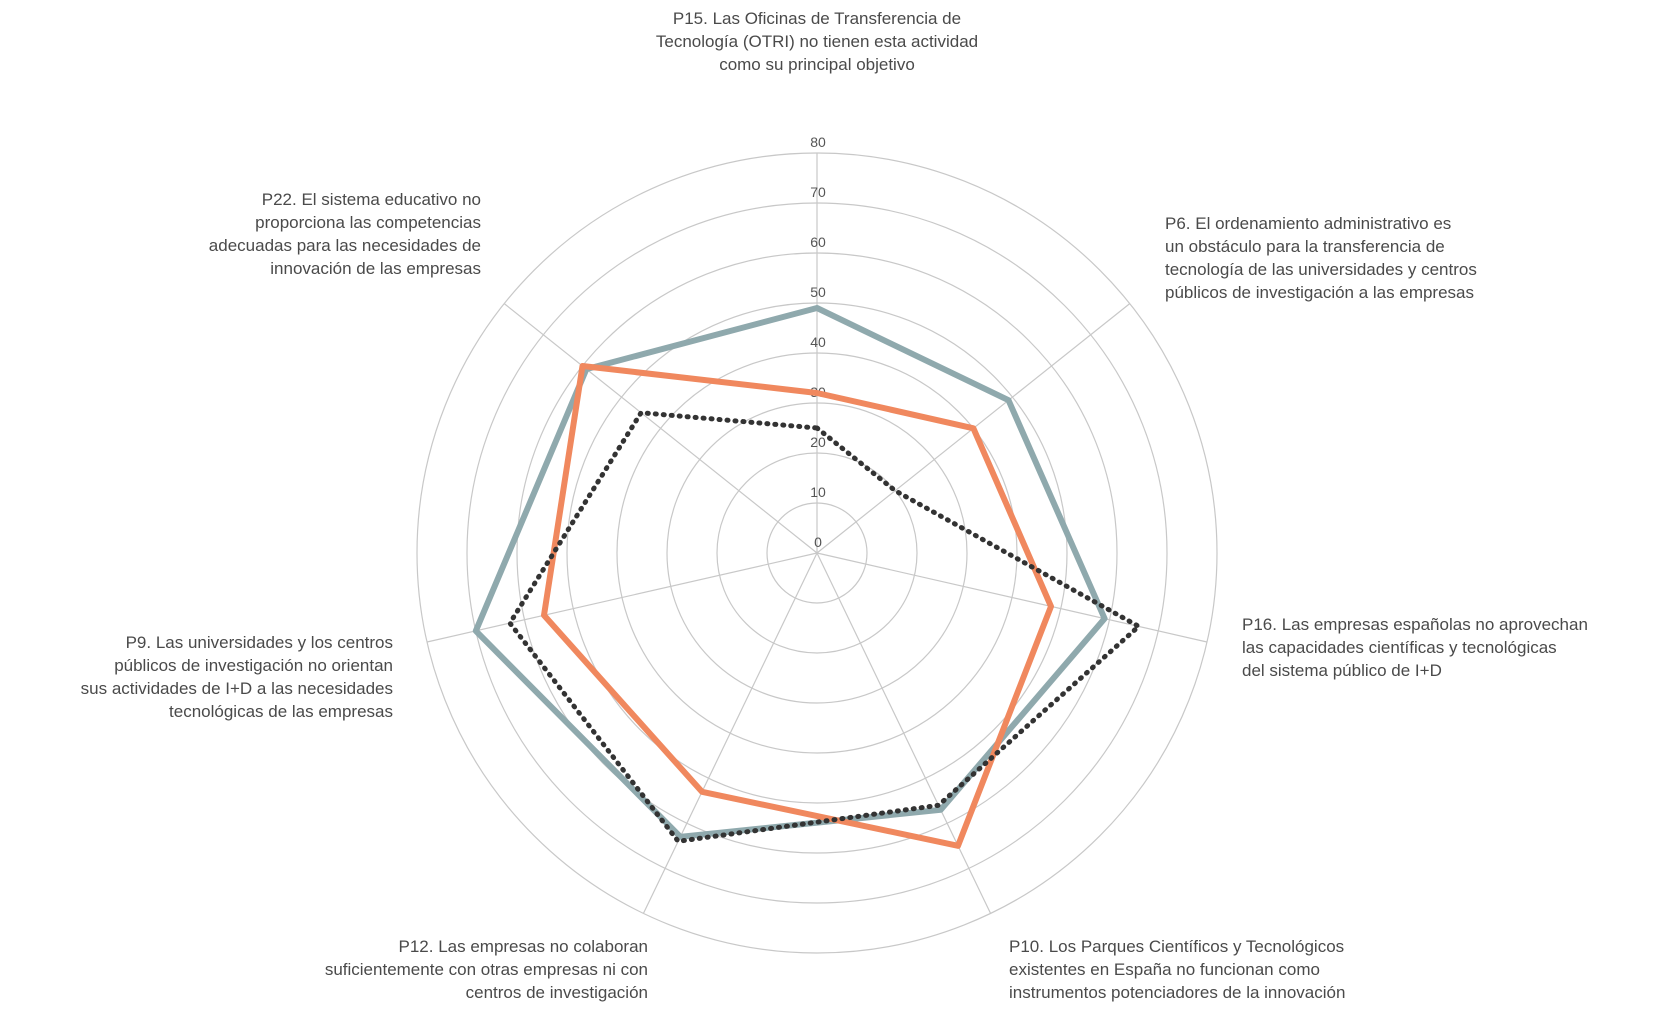  I want to click on axis-label-P15-line-1: P15. Las Oficinas de Transferencia de, so click(817, 18).